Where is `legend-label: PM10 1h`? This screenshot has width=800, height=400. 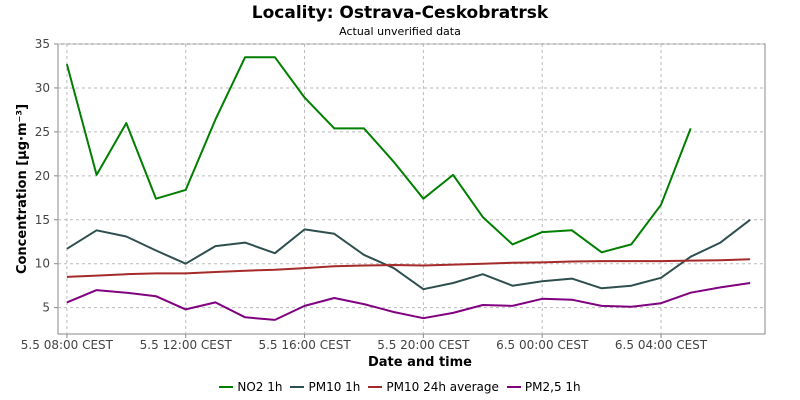 legend-label: PM10 1h is located at coordinates (334, 387).